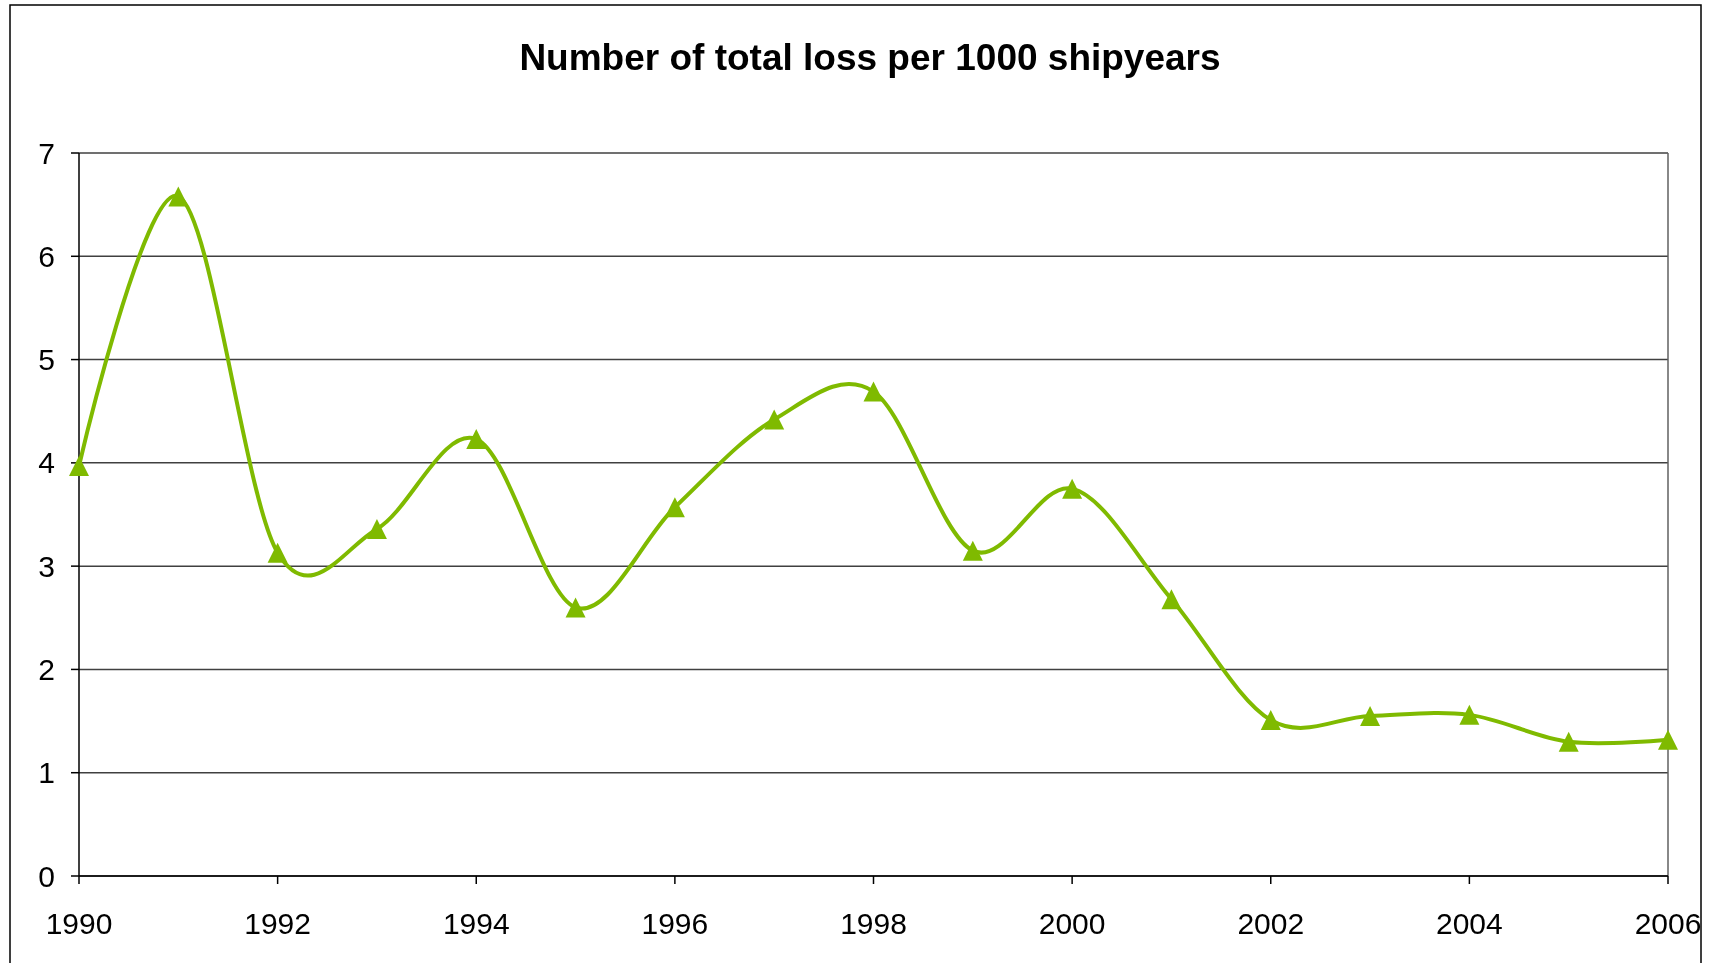 This screenshot has width=1713, height=963. Describe the element at coordinates (46, 773) in the screenshot. I see `y-tick-label: 1` at that location.